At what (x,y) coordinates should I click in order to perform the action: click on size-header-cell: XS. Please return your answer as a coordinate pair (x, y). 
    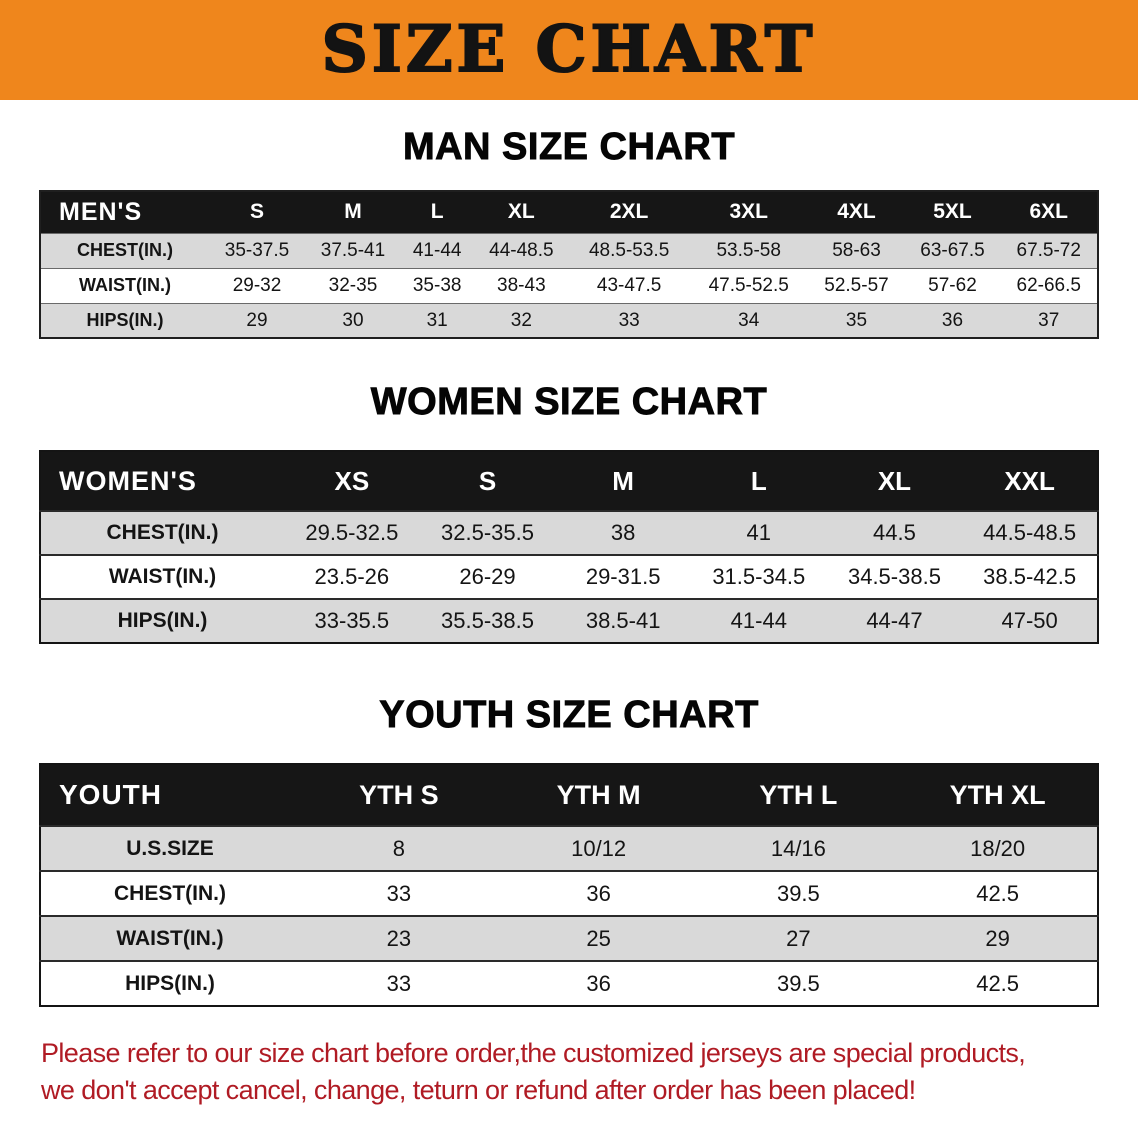
    Looking at the image, I should click on (352, 481).